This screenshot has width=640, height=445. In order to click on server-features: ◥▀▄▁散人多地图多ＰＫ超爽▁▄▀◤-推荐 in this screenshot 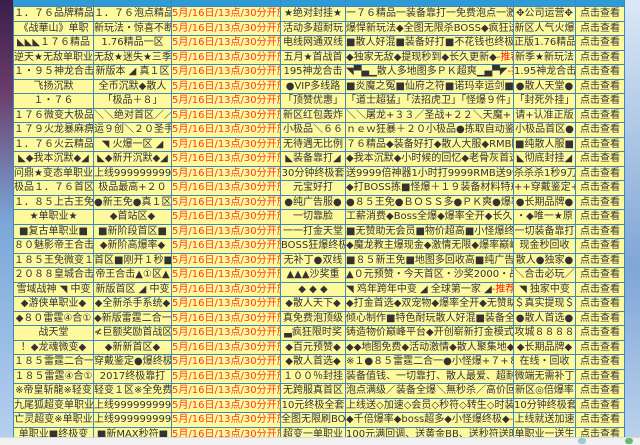, I will do `click(429, 72)`.